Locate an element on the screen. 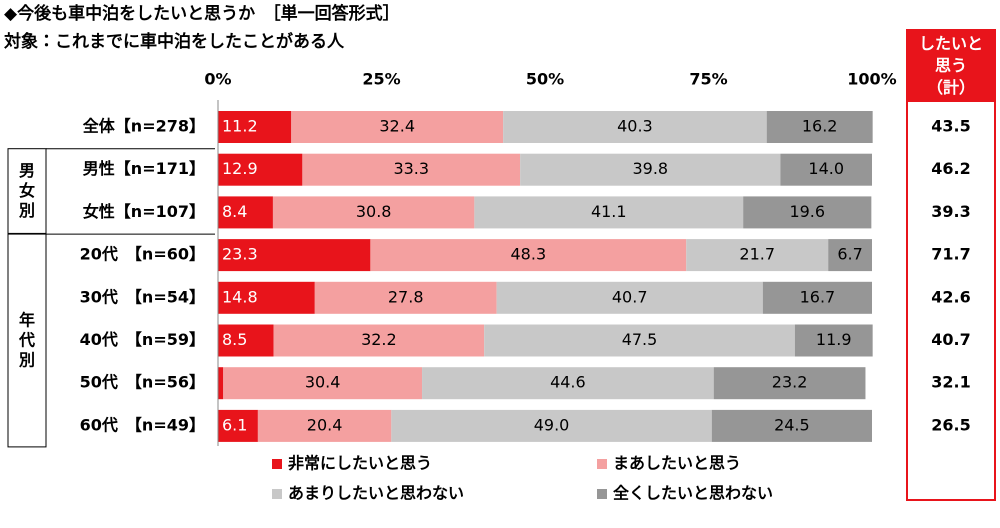  x-tick-label: 100% is located at coordinates (871, 79).